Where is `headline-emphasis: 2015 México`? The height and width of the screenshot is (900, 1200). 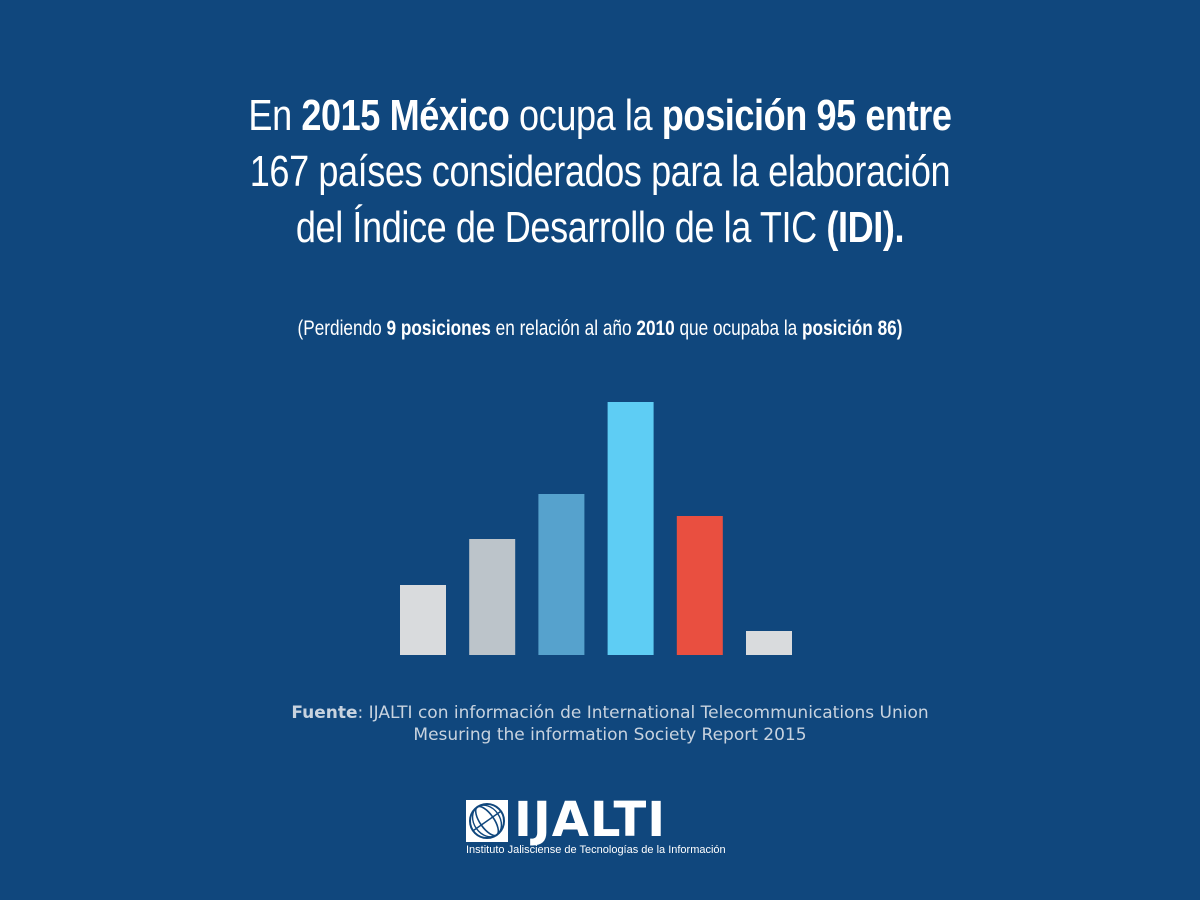 headline-emphasis: 2015 México is located at coordinates (405, 115).